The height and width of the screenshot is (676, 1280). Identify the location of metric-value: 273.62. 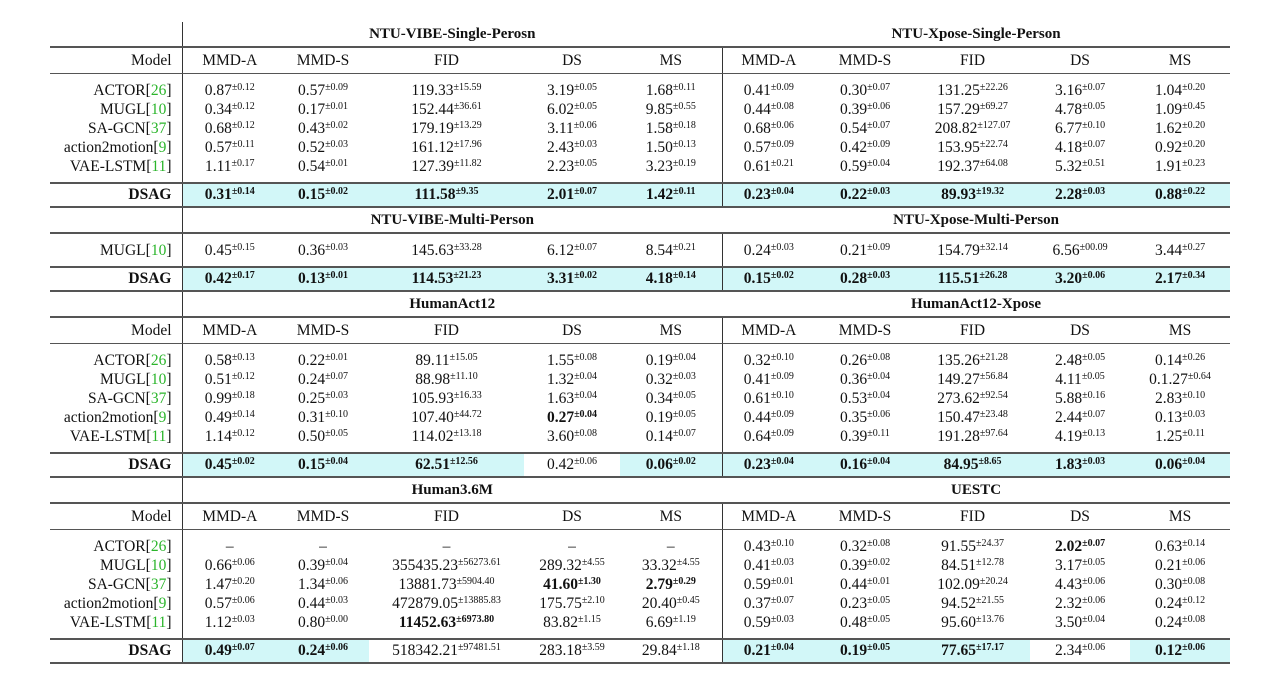
(958, 398).